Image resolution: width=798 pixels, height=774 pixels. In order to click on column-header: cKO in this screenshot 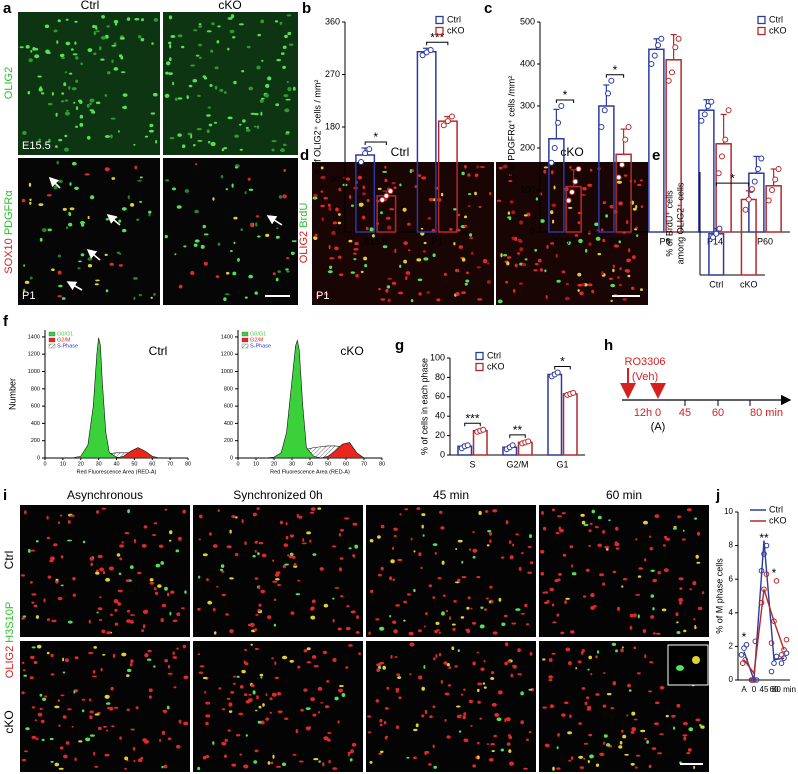, I will do `click(229, 6)`.